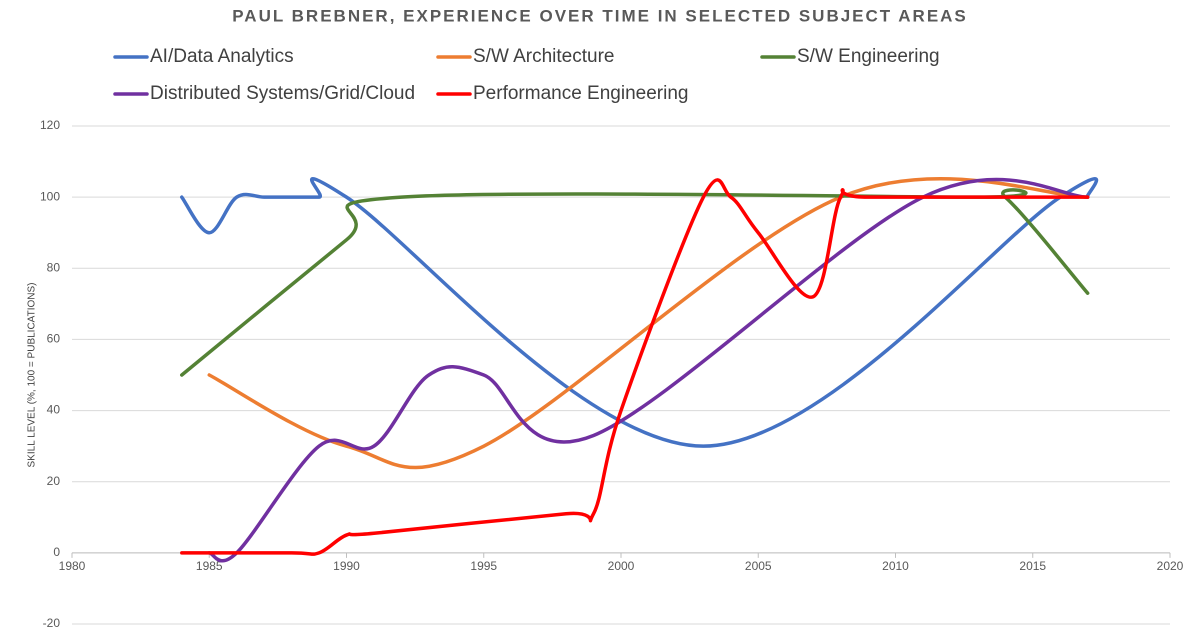 The height and width of the screenshot is (630, 1200). Describe the element at coordinates (56, 552) in the screenshot. I see `y-tick-label: 0` at that location.